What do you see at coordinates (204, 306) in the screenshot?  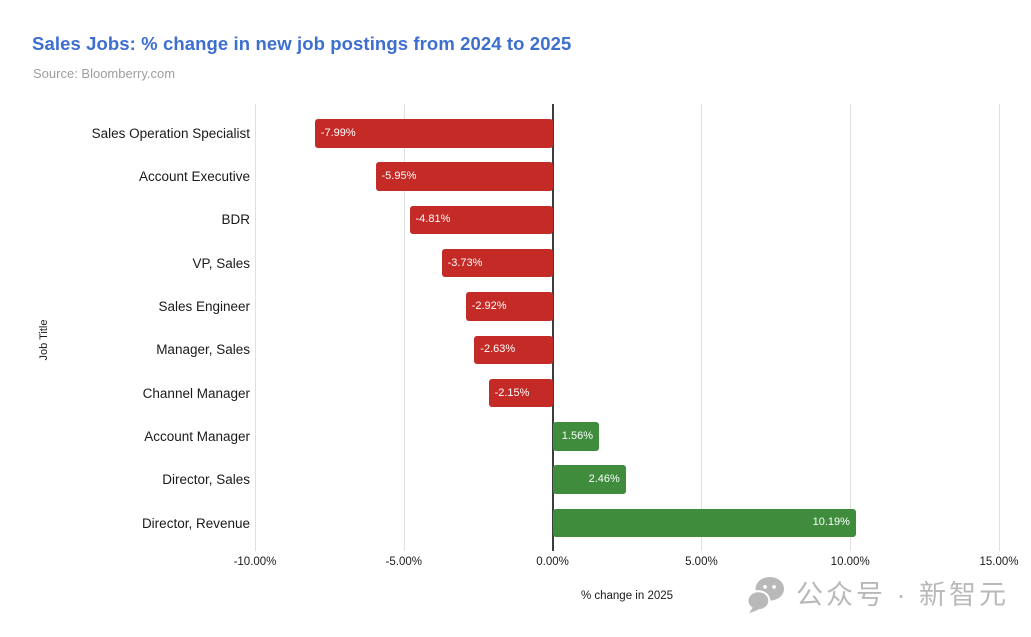 I see `y-axis-category-label: Sales Engineer` at bounding box center [204, 306].